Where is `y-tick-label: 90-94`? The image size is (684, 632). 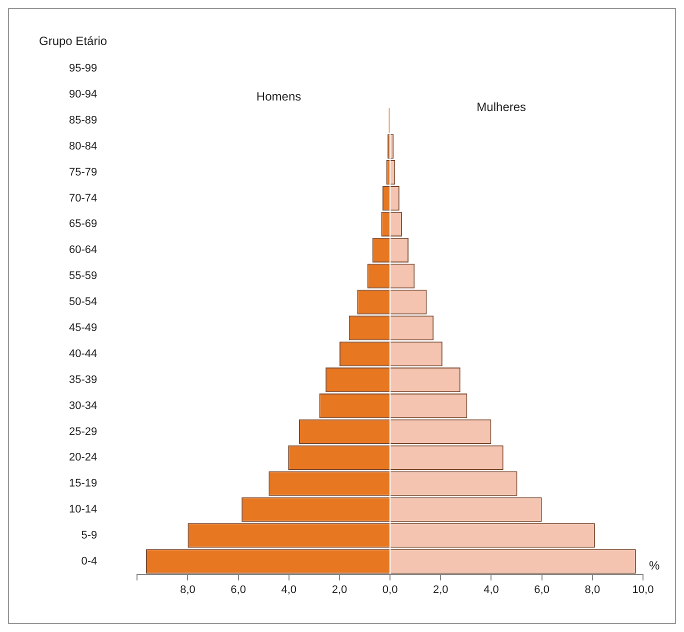
y-tick-label: 90-94 is located at coordinates (83, 94).